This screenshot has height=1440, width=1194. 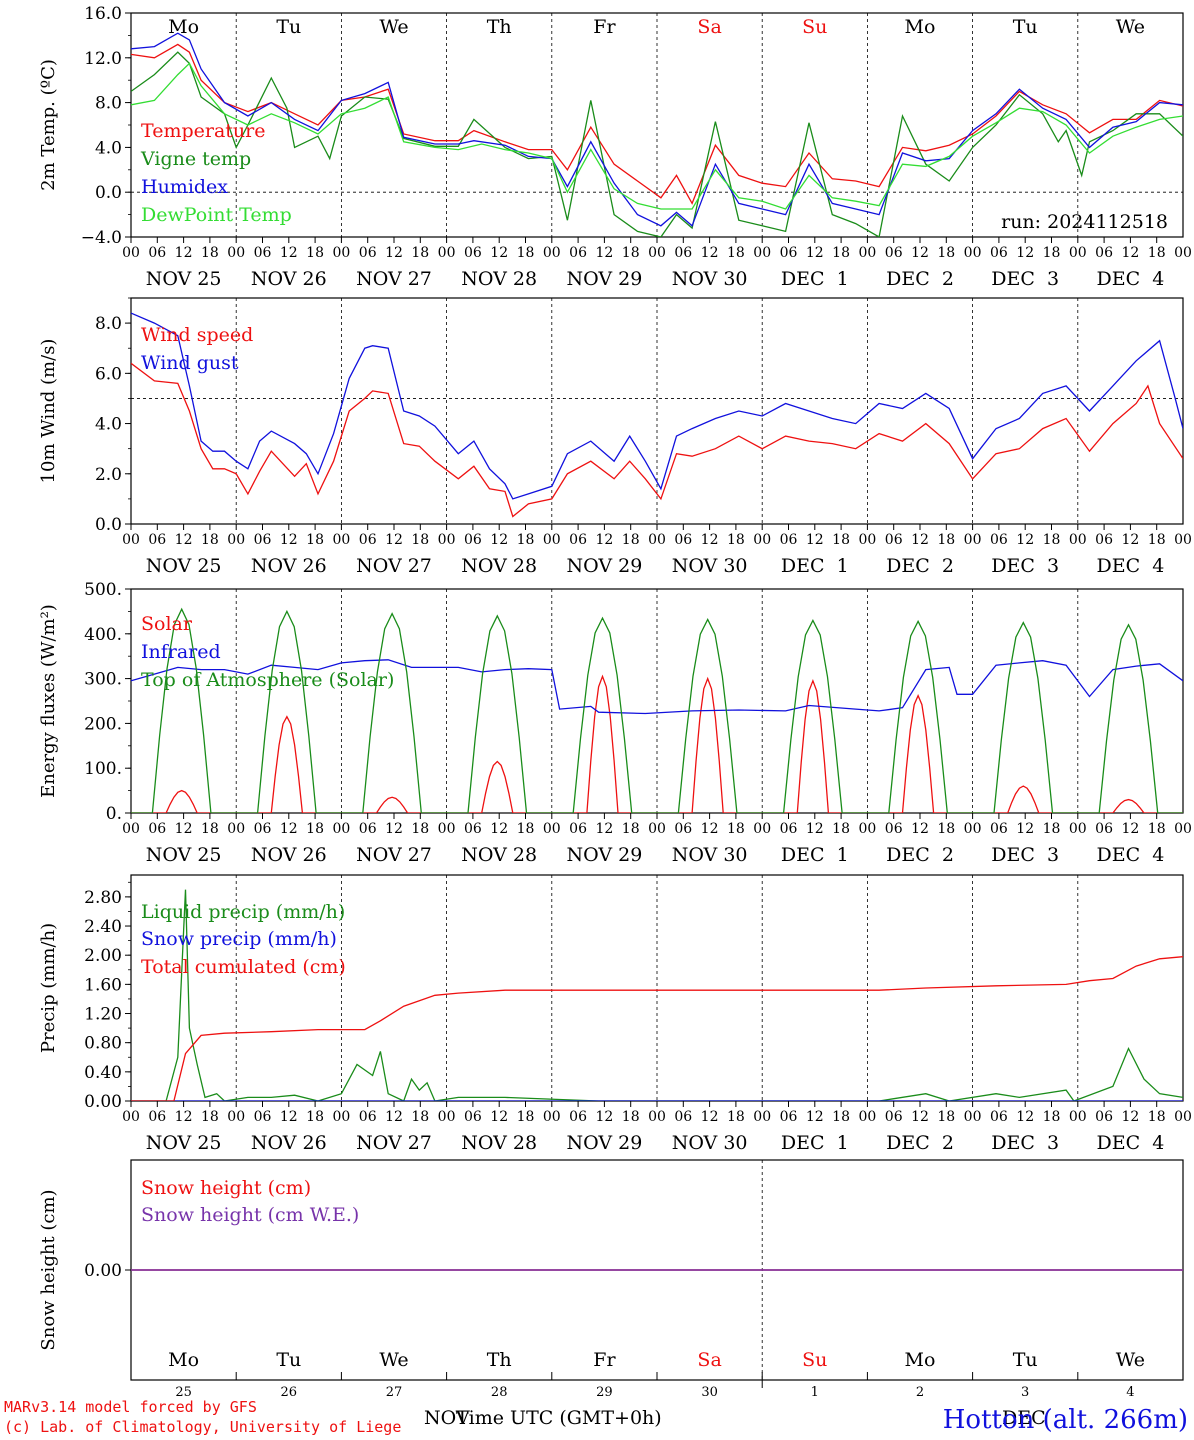 I want to click on y-tick-label: 1.20, so click(x=103, y=1015).